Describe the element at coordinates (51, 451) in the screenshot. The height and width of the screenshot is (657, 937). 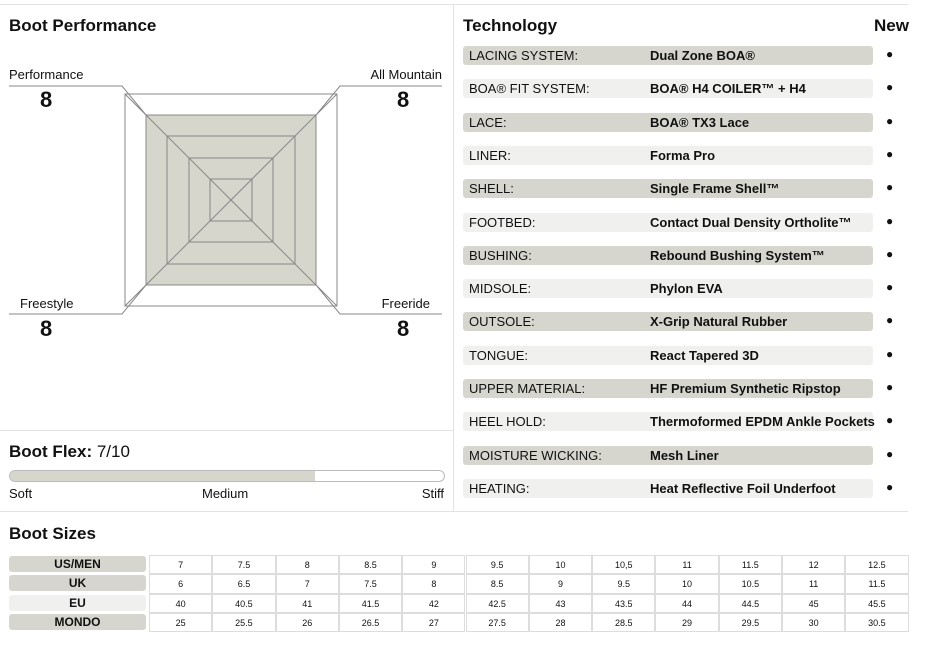
I see `flex-title: Boot Flex:` at that location.